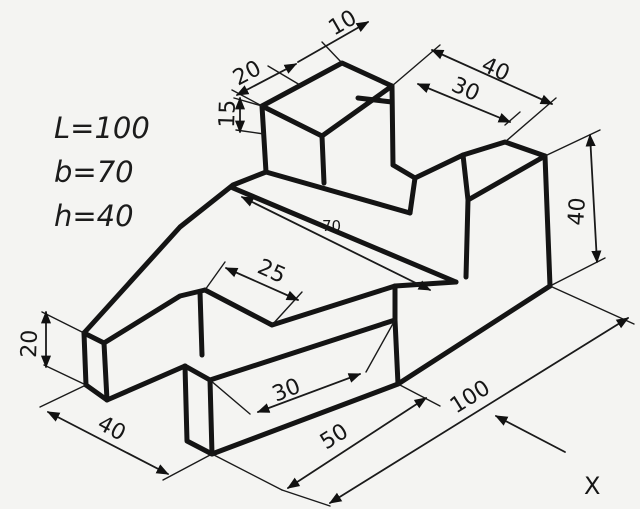 Image resolution: width=640 pixels, height=509 pixels. I want to click on label-overall-height: 40, so click(577, 212).